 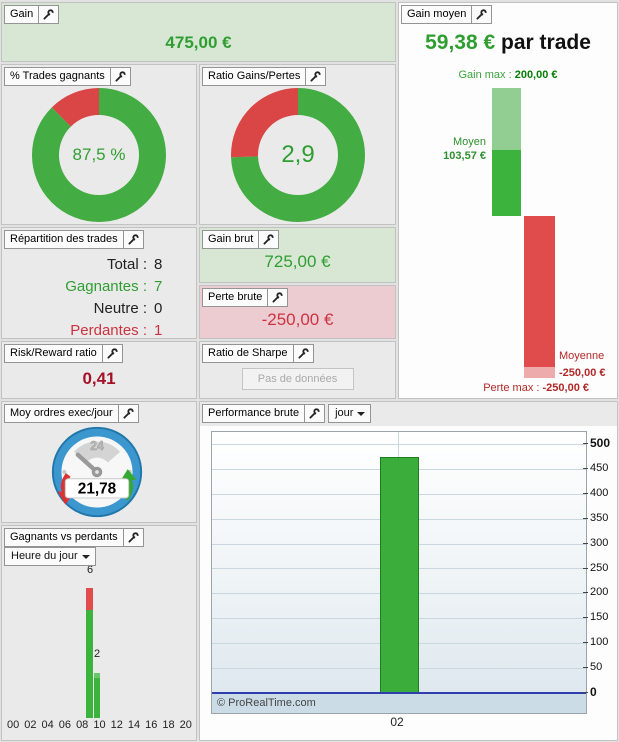 I want to click on pct-trades-panel-title: % Trades gagnants, so click(x=57, y=76).